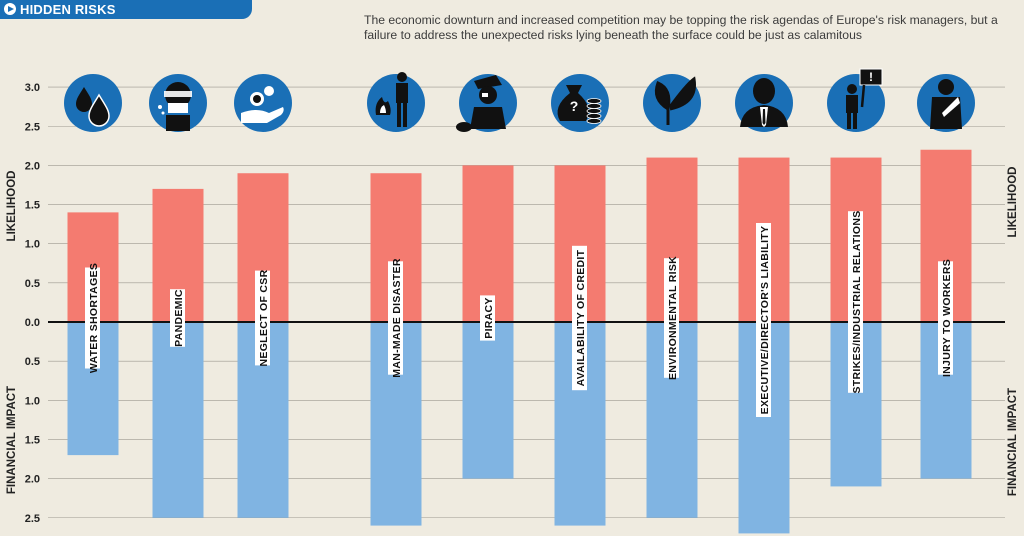 This screenshot has width=1024, height=536. What do you see at coordinates (32, 323) in the screenshot?
I see `y-tick-label: 0.0` at bounding box center [32, 323].